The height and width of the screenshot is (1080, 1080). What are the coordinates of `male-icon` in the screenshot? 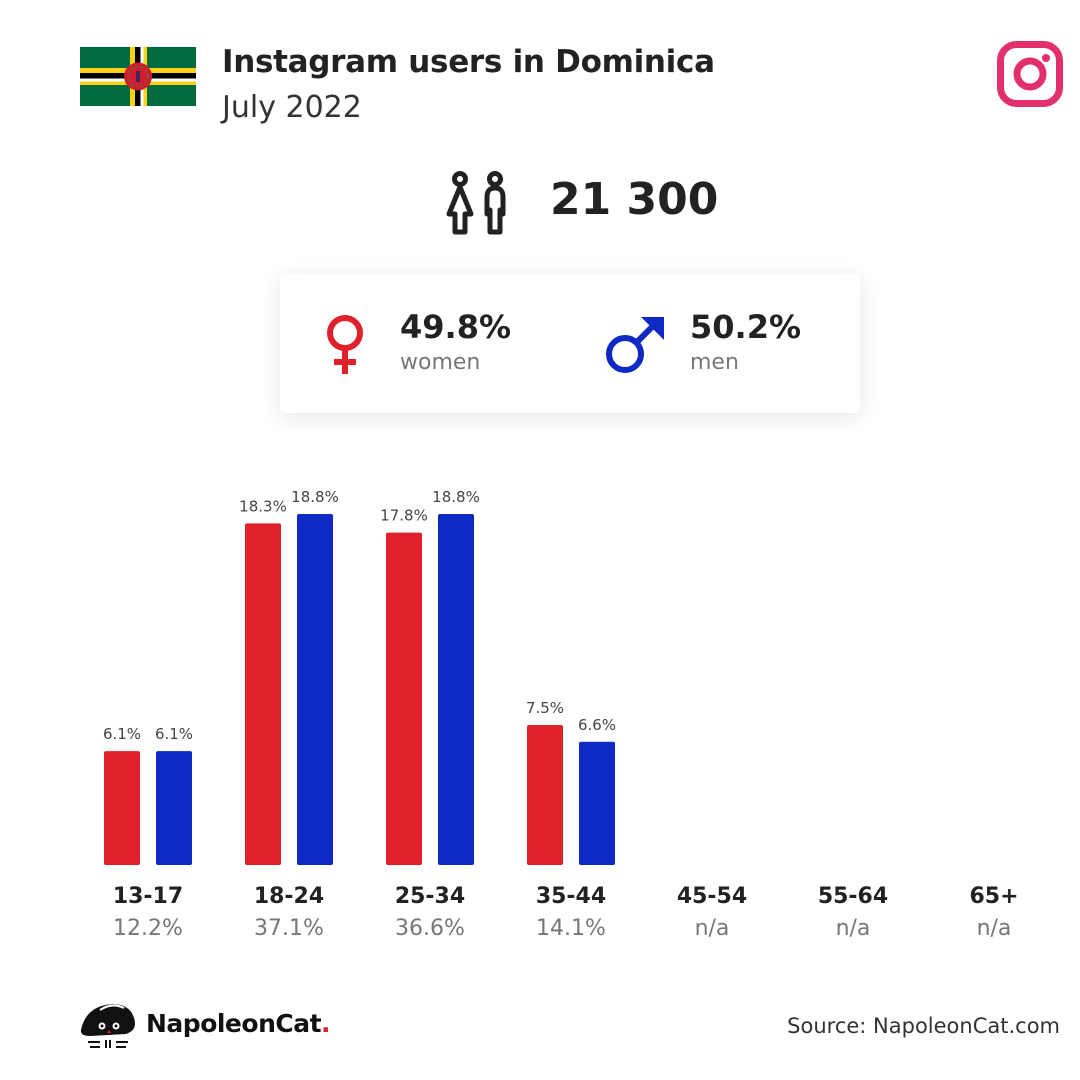 It's located at (635, 344).